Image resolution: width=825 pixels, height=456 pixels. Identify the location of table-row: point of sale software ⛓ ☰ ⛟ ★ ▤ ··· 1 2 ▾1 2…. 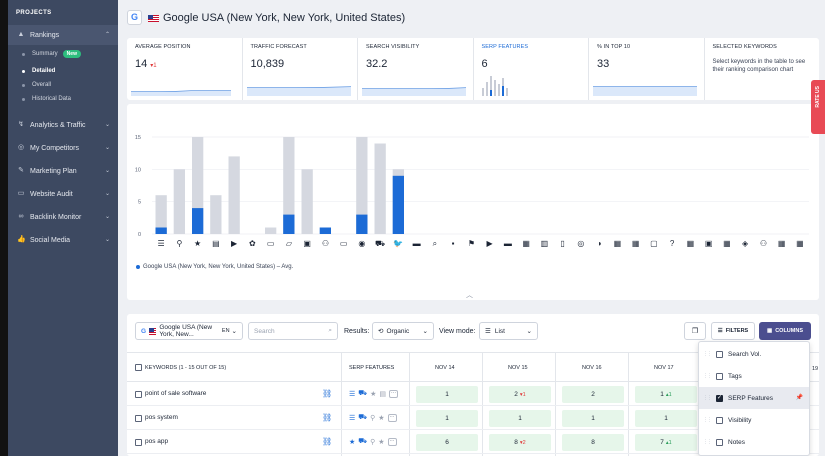
(473, 394).